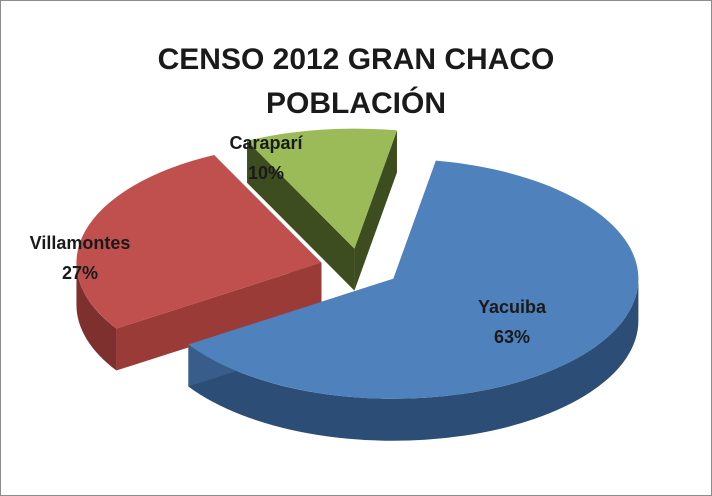 The image size is (712, 496). I want to click on slice-label-villamontes: Villamontes, so click(80, 243).